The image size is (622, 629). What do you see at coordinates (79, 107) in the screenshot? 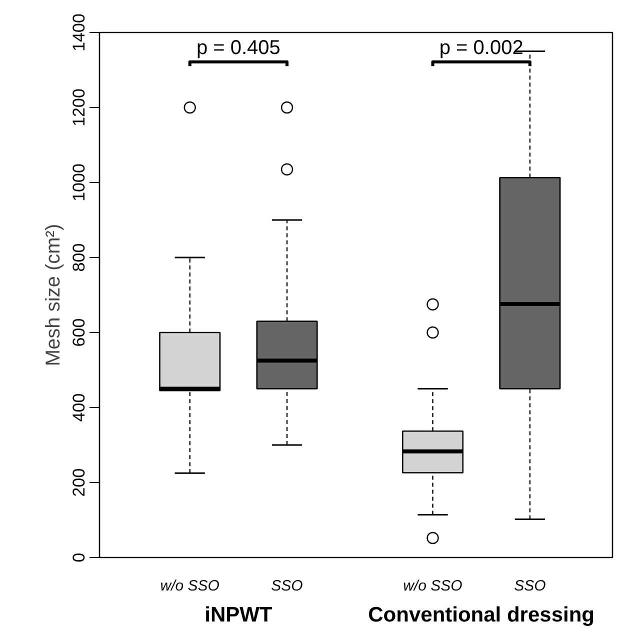
I see `y-tick-label: 1200` at bounding box center [79, 107].